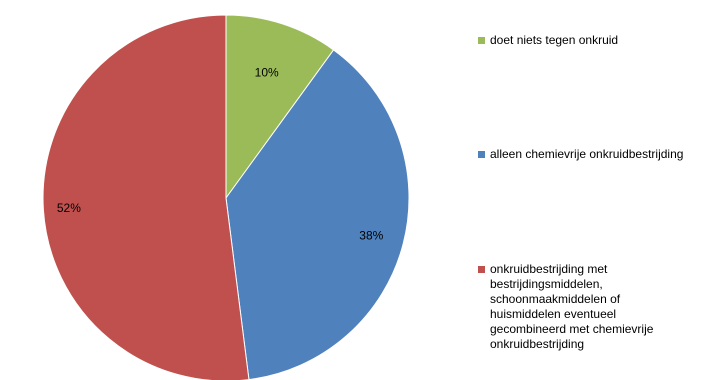  What do you see at coordinates (601, 40) in the screenshot?
I see `legend-label-0: doet niets tegen onkruid` at bounding box center [601, 40].